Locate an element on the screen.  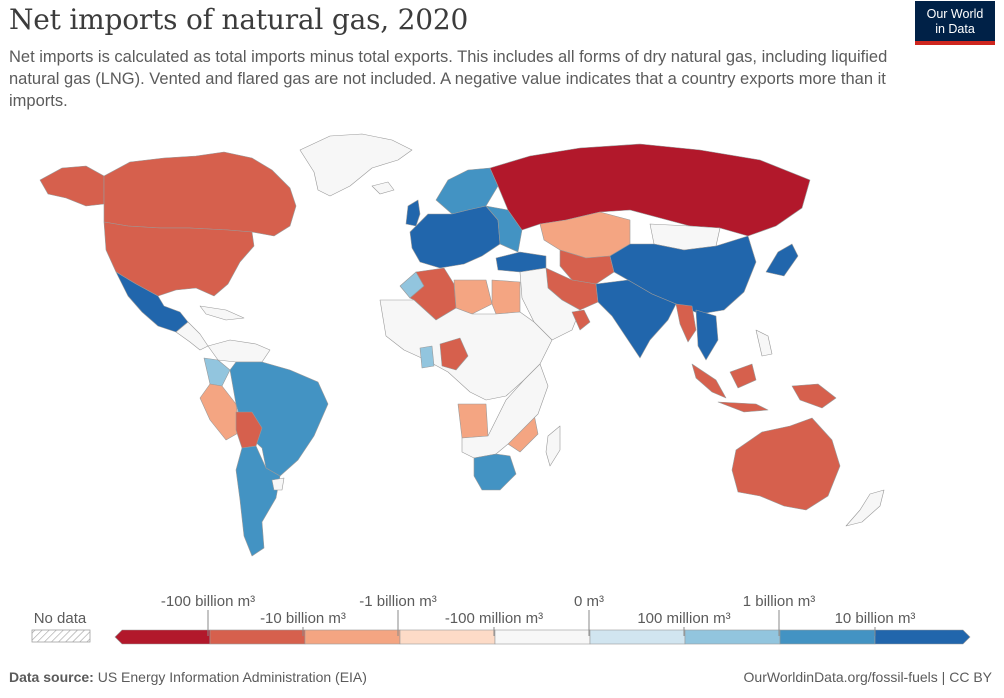
legend-lower-label: 100 million m³ is located at coordinates (683, 618).